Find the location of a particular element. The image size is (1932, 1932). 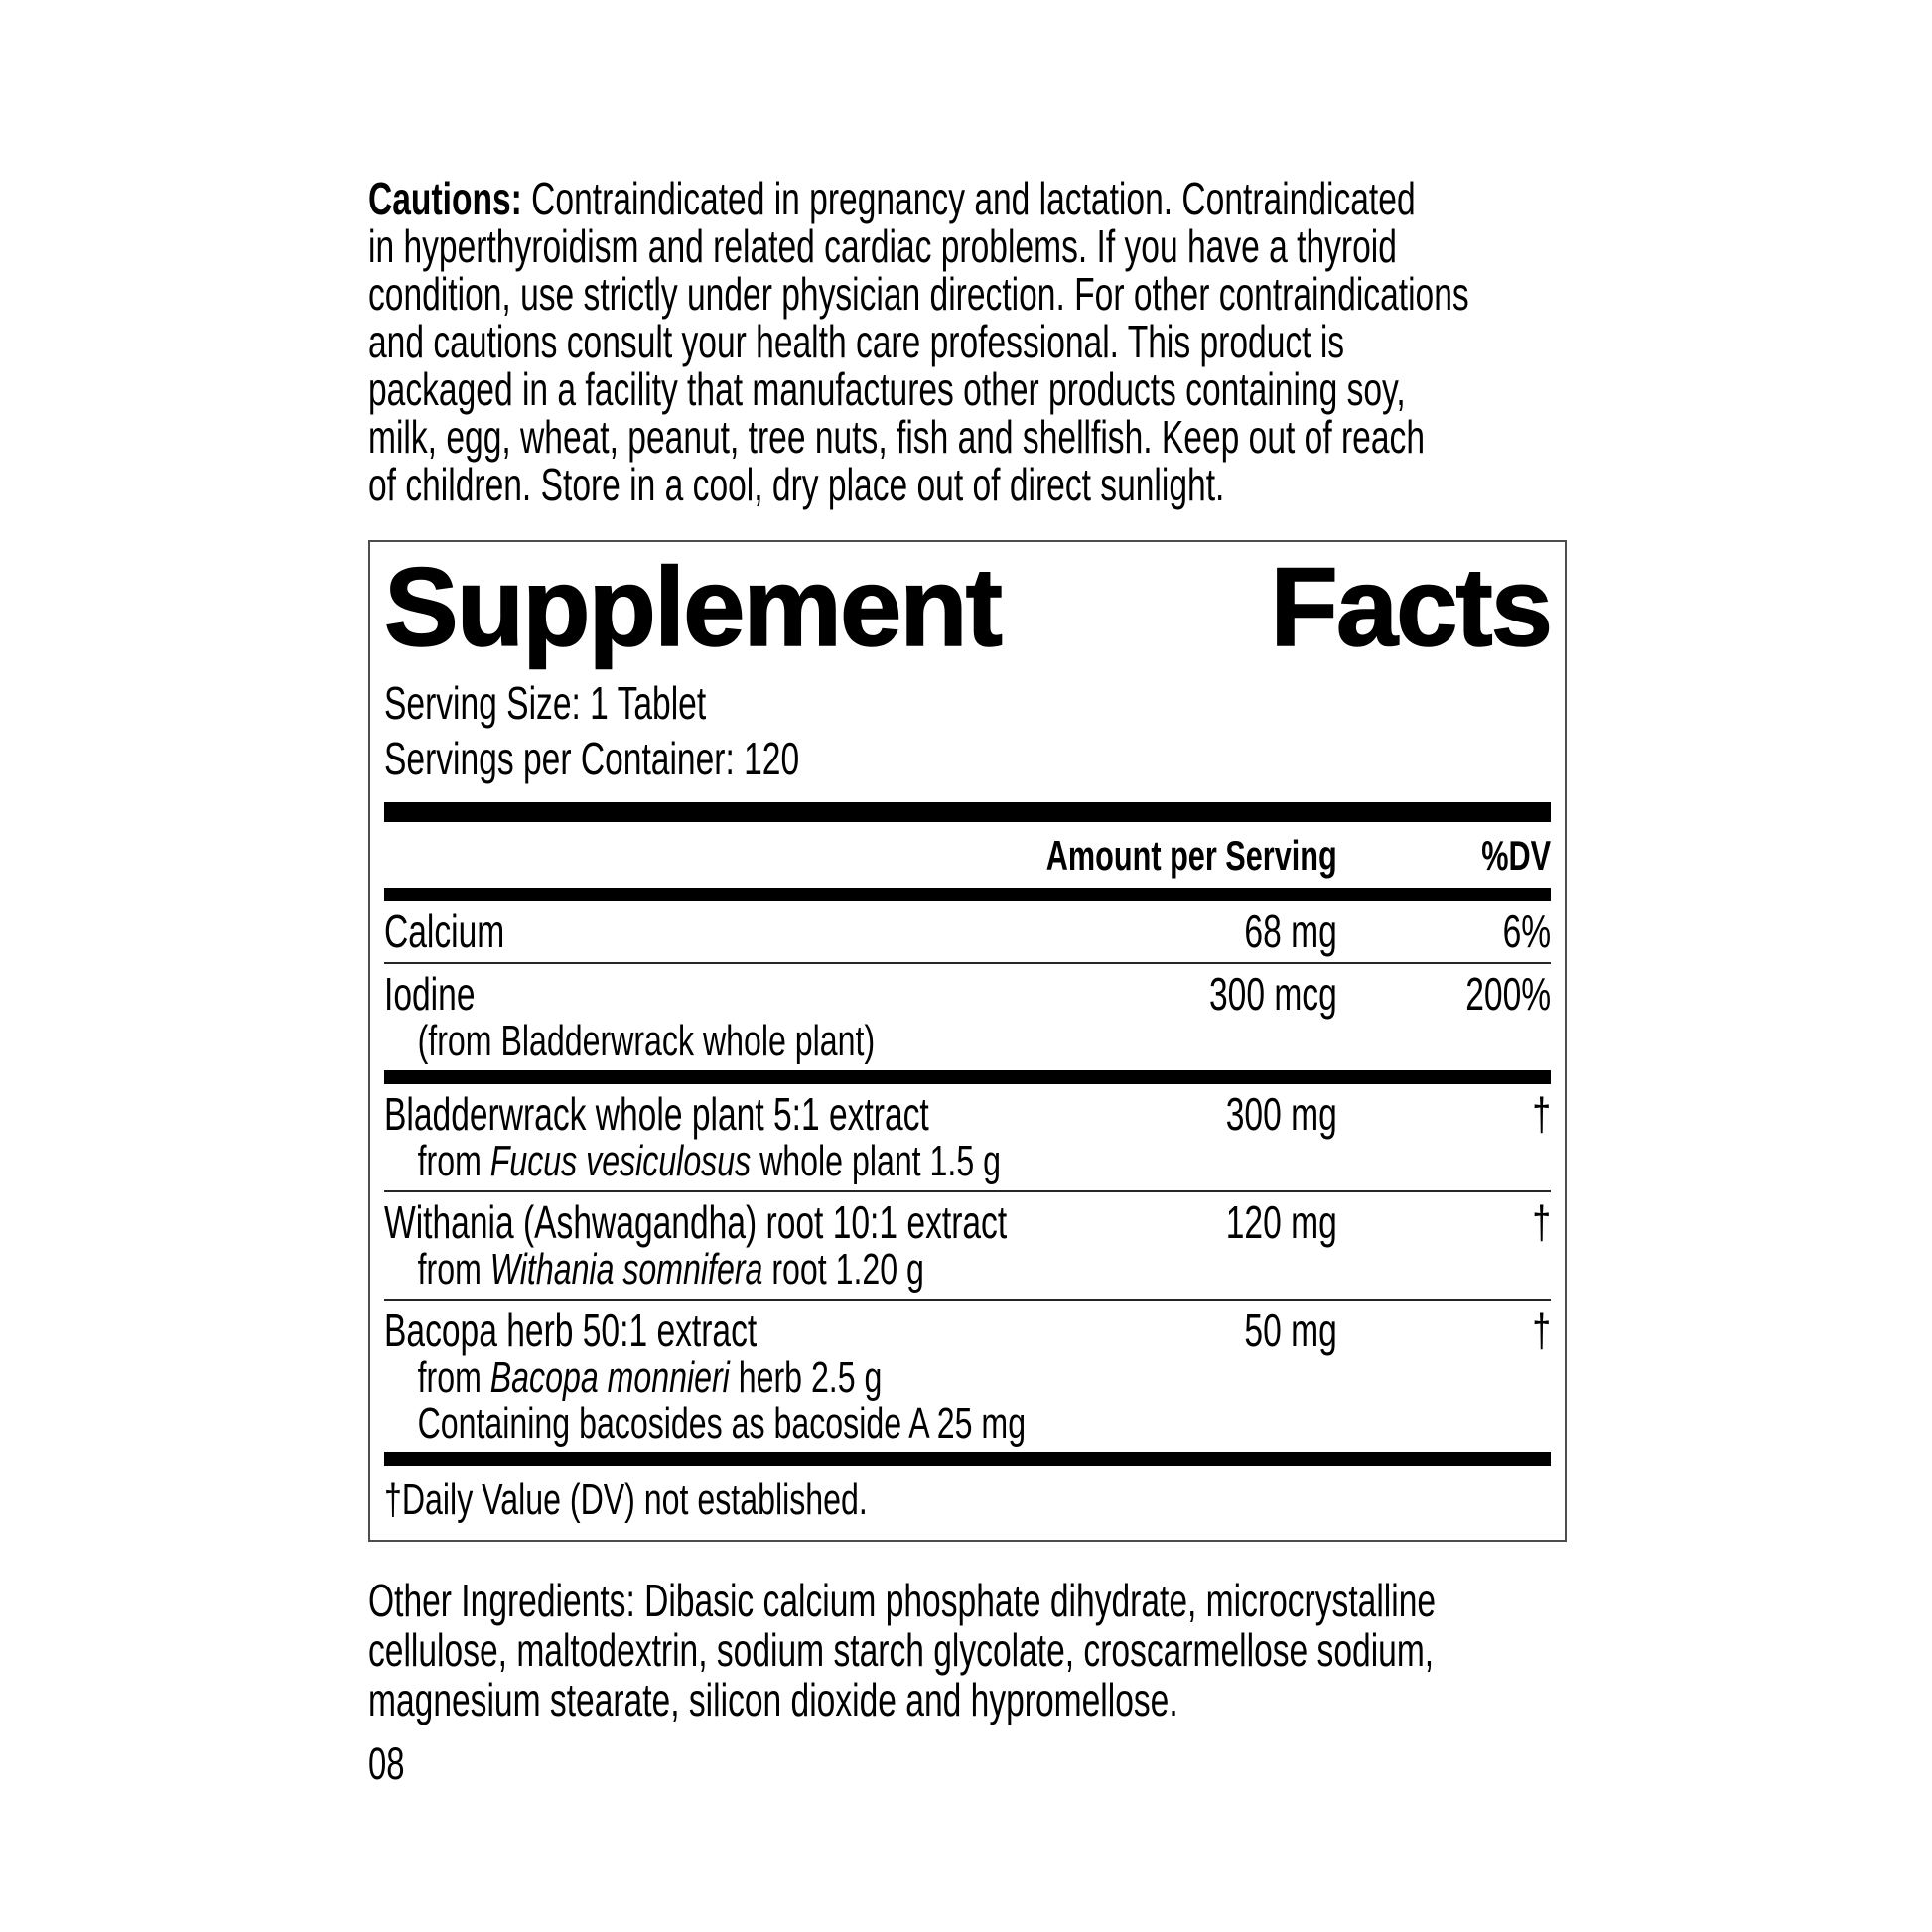

source-suffix: whole plant 1.5 g is located at coordinates (880, 1161).